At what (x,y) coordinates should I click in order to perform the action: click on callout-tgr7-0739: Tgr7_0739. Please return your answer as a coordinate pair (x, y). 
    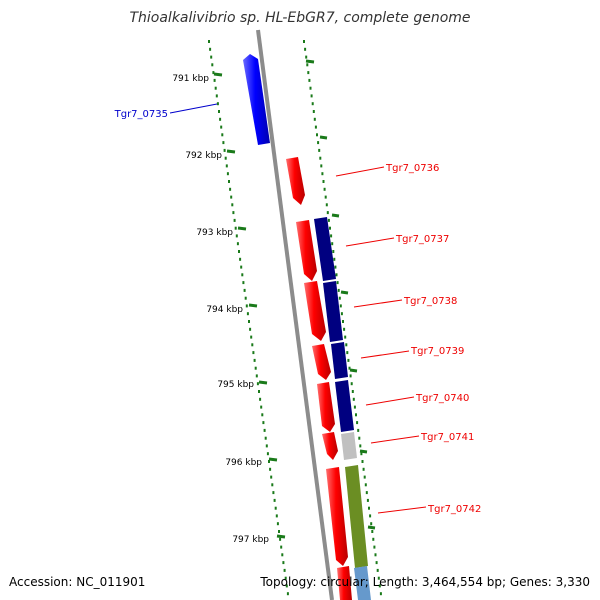
    Looking at the image, I should click on (412, 352).